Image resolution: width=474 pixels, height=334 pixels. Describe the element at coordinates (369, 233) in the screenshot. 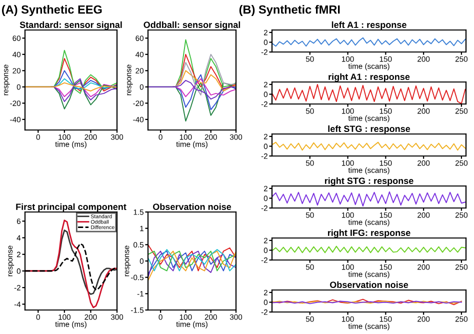

I see `chart-title: right IFG: response` at that location.